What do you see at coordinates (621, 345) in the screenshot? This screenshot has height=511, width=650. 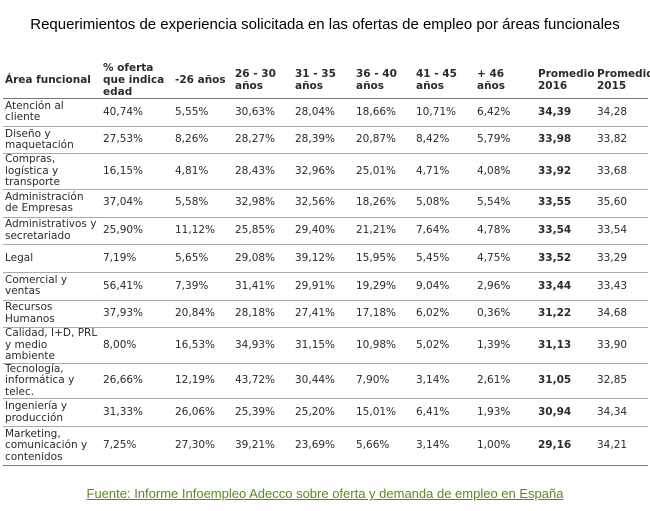 I see `cell-avg-2015: 33,90` at bounding box center [621, 345].